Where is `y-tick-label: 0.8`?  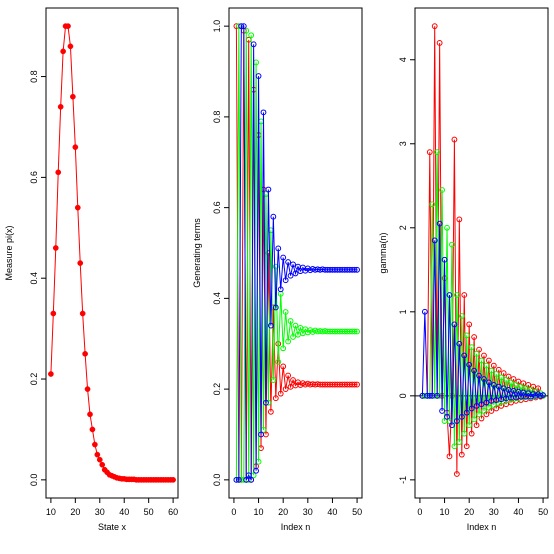
y-tick-label: 0.8 is located at coordinates (34, 76).